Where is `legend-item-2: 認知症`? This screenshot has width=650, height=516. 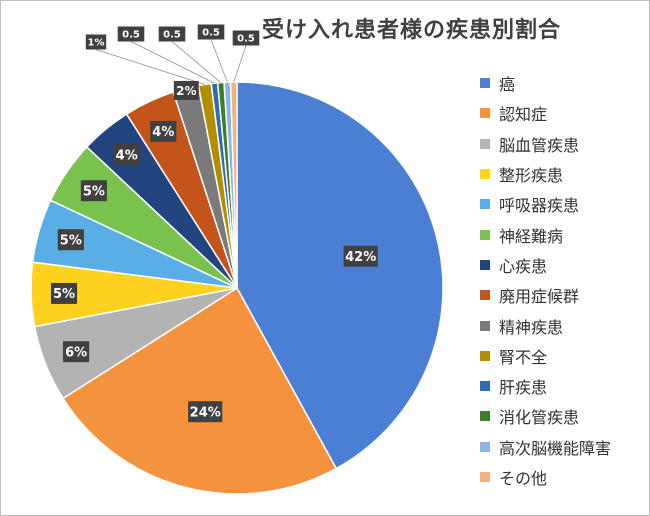 legend-item-2: 認知症 is located at coordinates (562, 113).